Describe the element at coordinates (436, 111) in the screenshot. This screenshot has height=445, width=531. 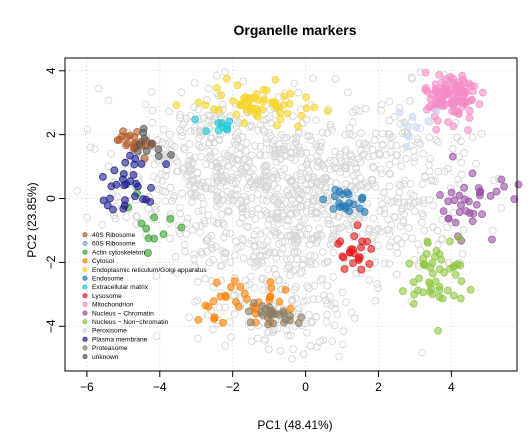
I see `peroxisome-point` at that location.